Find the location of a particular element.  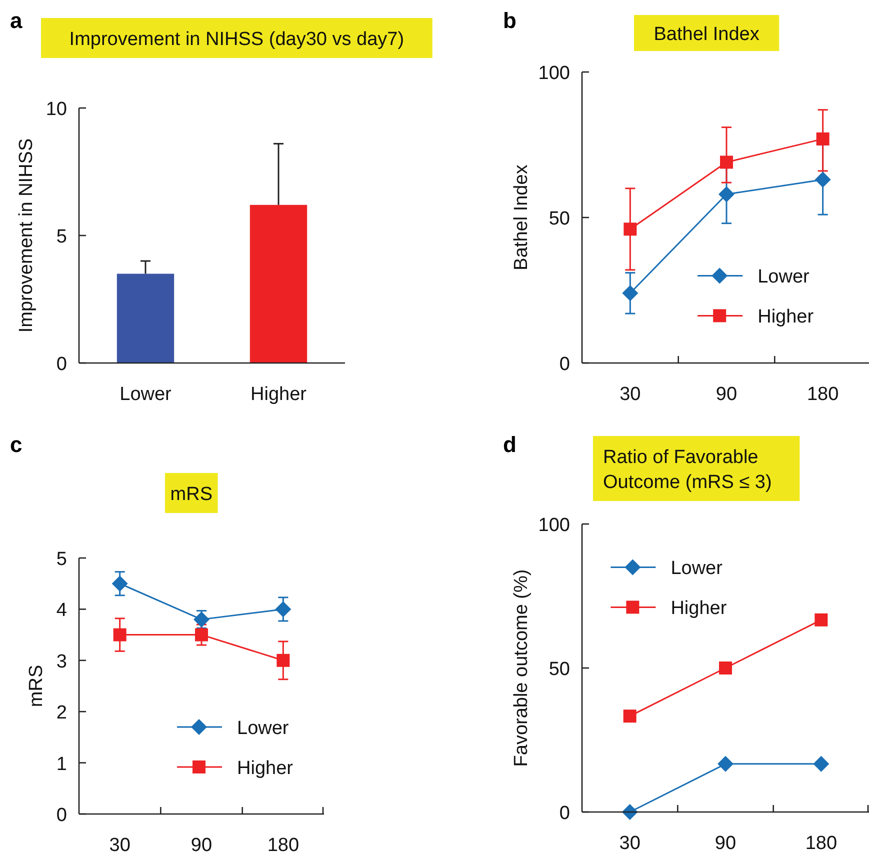

text: b is located at coordinates (509, 20).